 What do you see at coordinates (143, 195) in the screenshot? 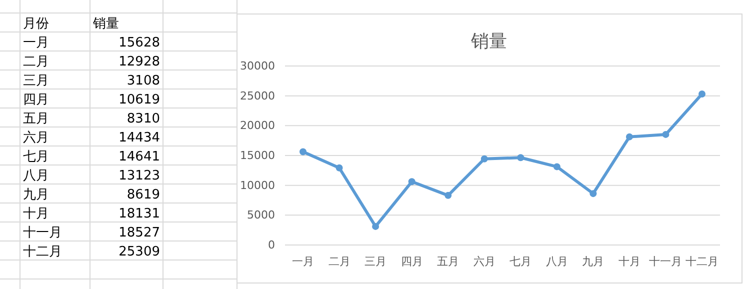
I see `data-label: 8619` at bounding box center [143, 195].